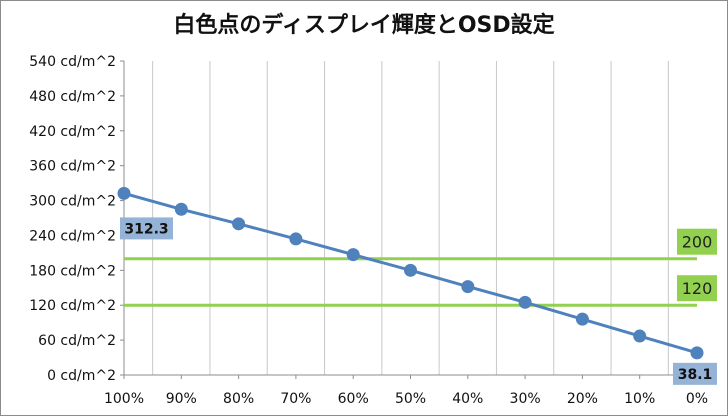  What do you see at coordinates (410, 399) in the screenshot?
I see `x-tick-label: 50%` at bounding box center [410, 399].